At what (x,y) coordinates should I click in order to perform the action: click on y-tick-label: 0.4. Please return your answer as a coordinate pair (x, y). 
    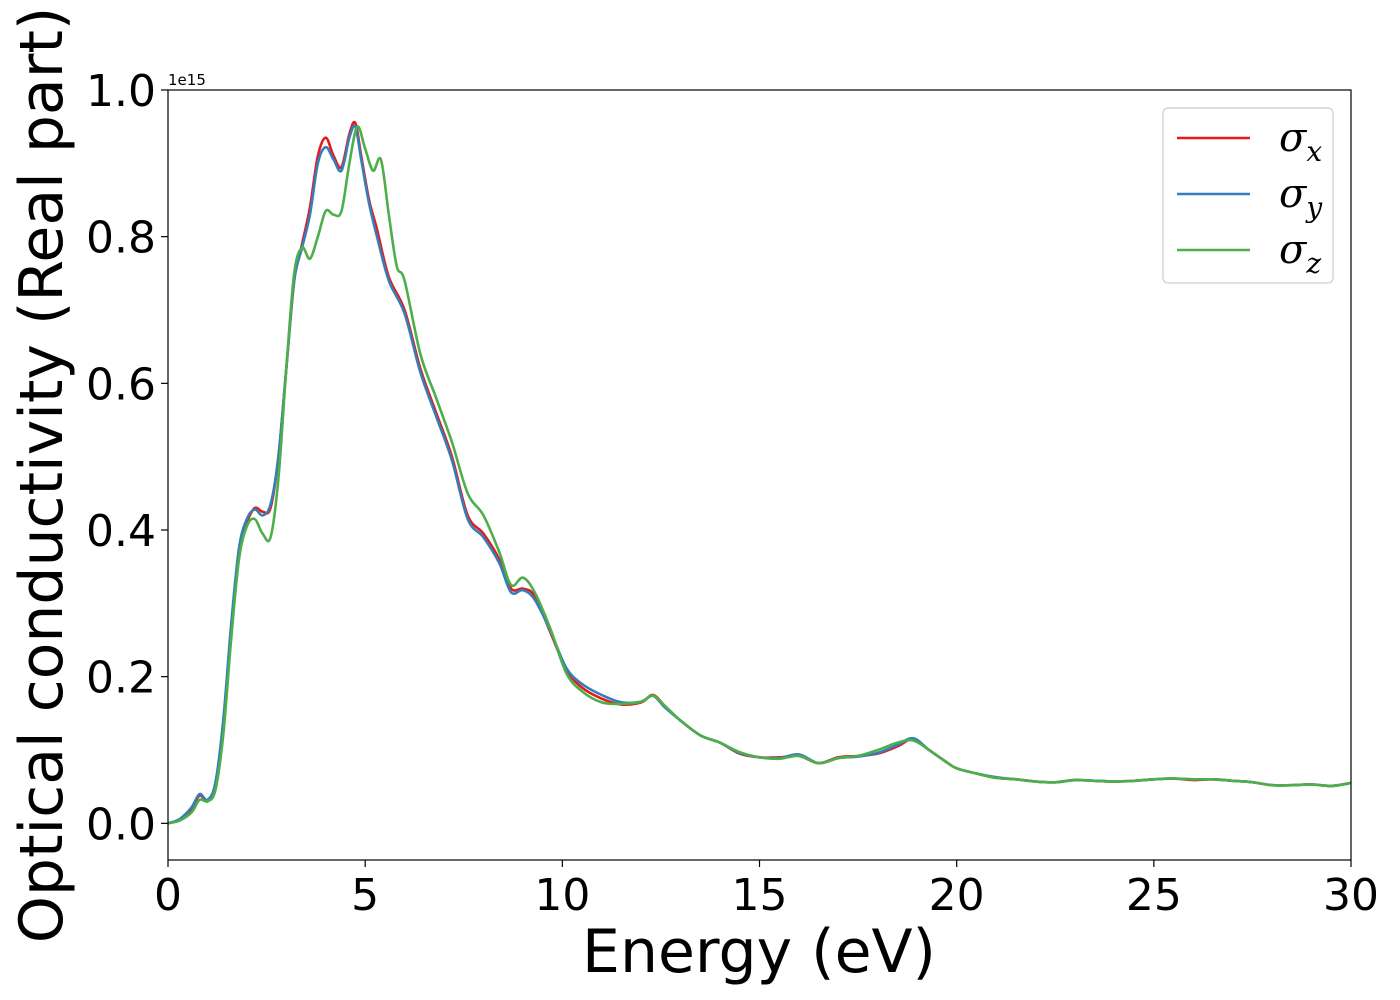
    Looking at the image, I should click on (121, 531).